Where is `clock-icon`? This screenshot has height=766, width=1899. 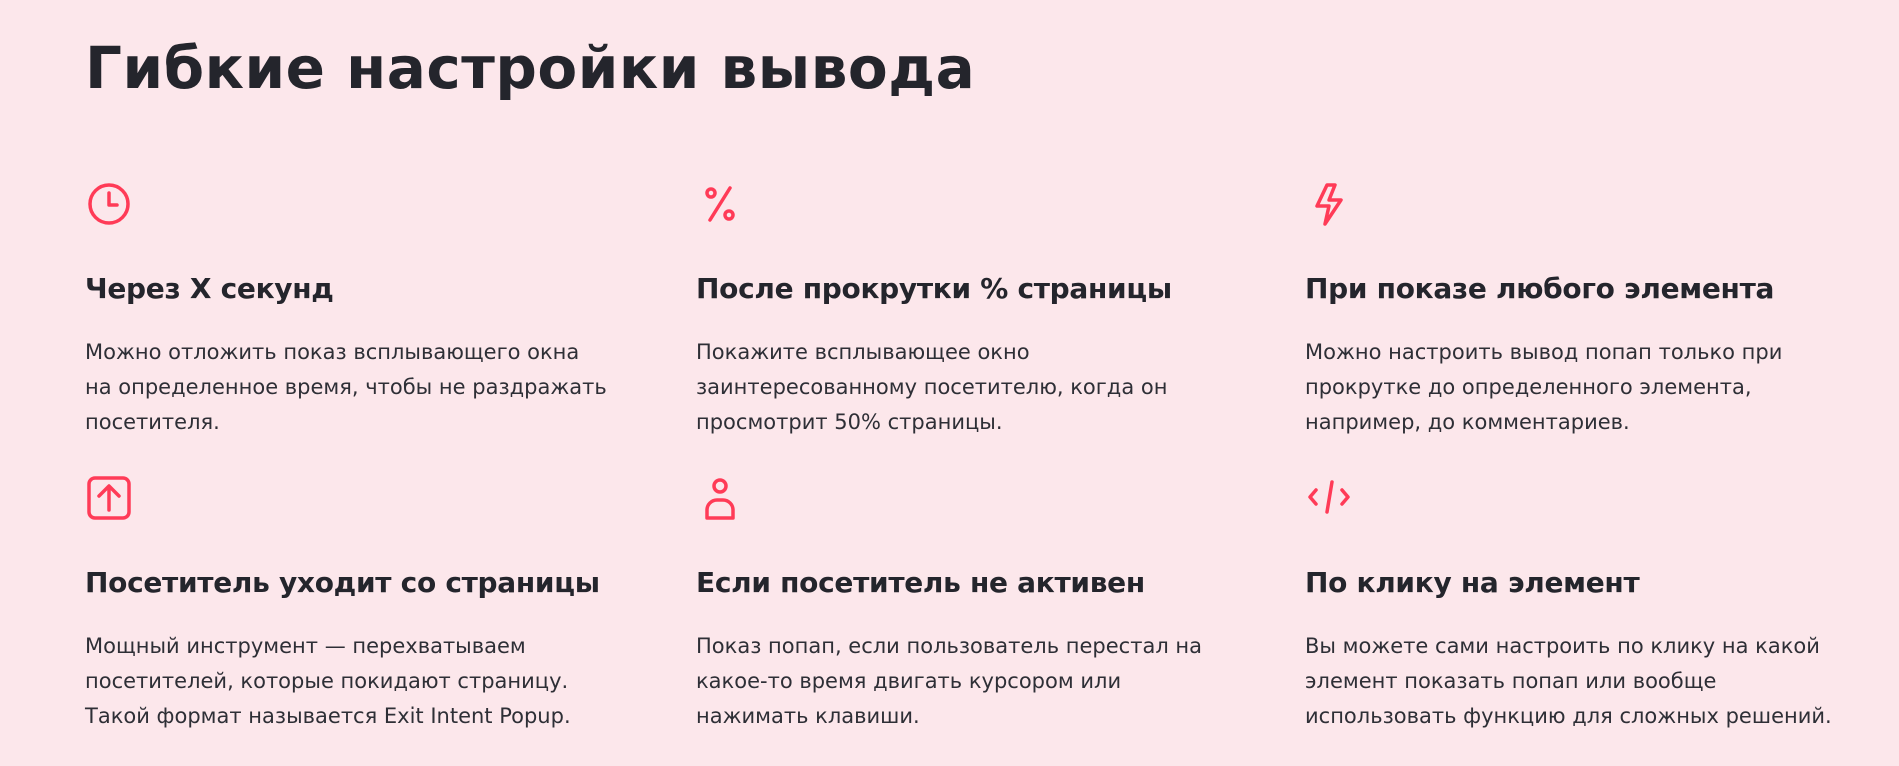
clock-icon is located at coordinates (109, 204).